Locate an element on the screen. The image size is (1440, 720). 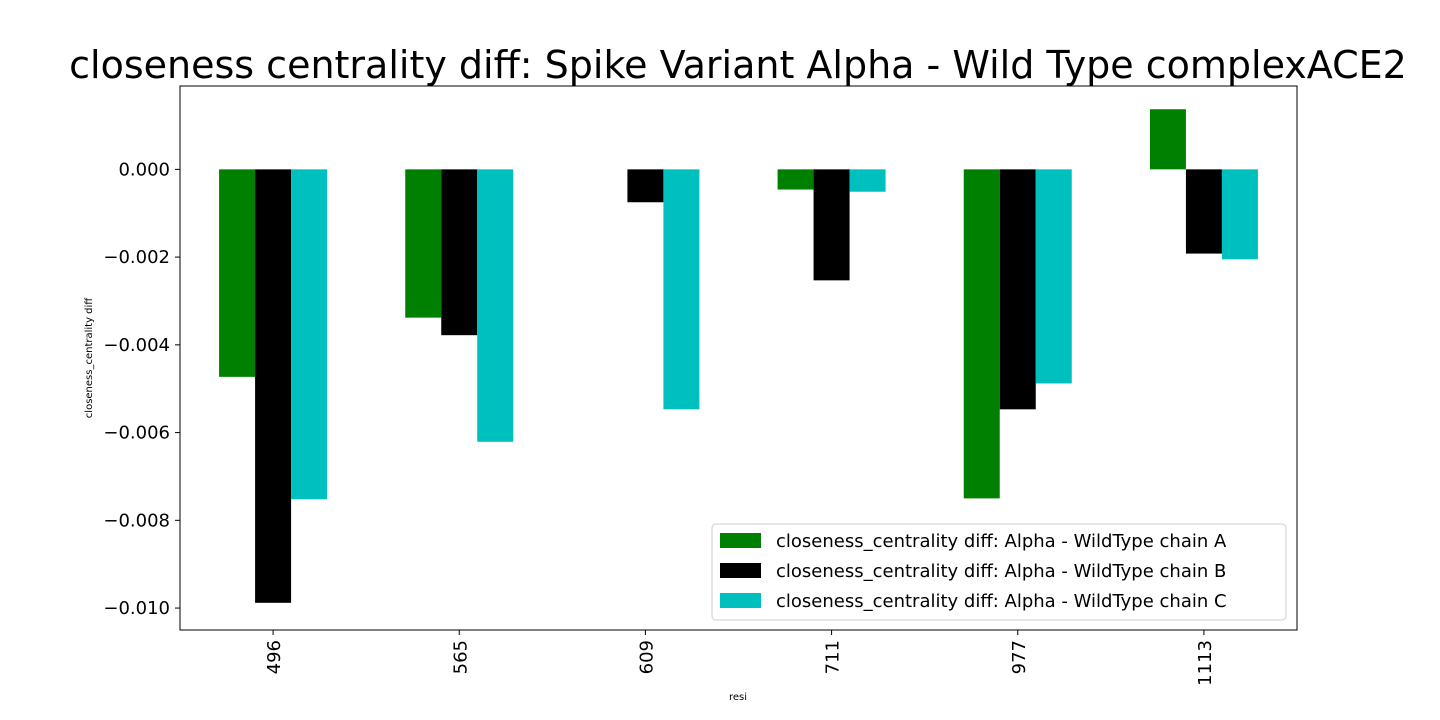
y-tick-label: −0.006 is located at coordinates (136, 433).